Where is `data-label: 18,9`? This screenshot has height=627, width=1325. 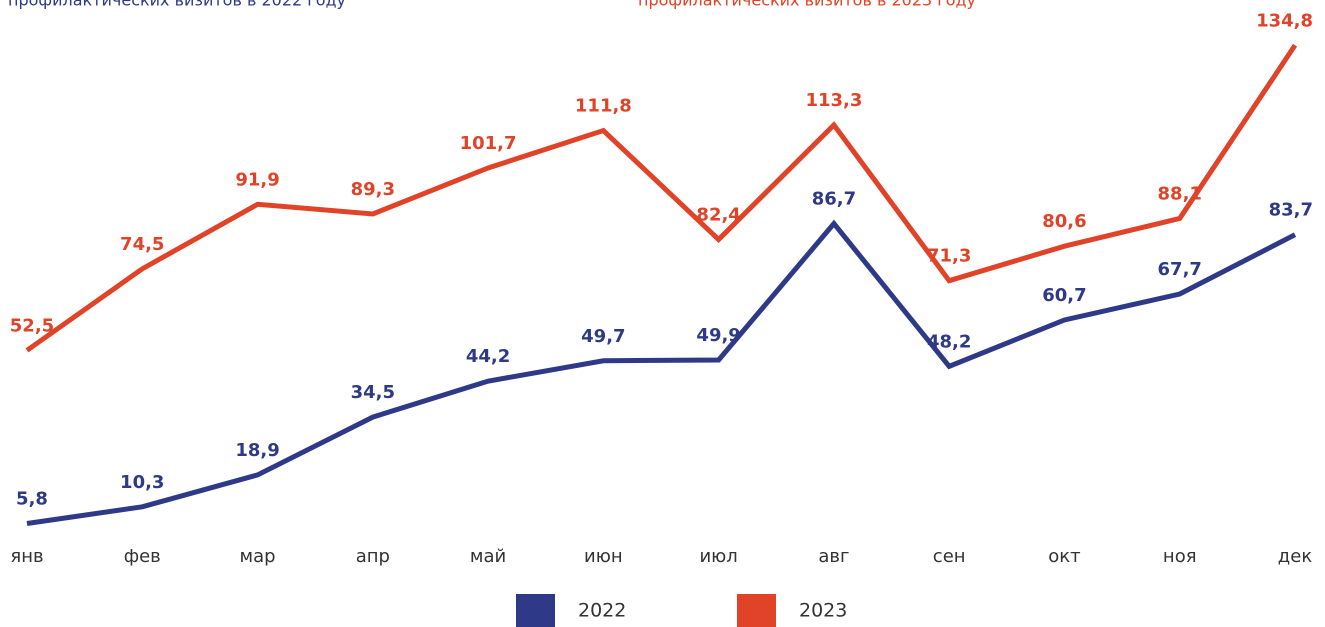
data-label: 18,9 is located at coordinates (257, 450).